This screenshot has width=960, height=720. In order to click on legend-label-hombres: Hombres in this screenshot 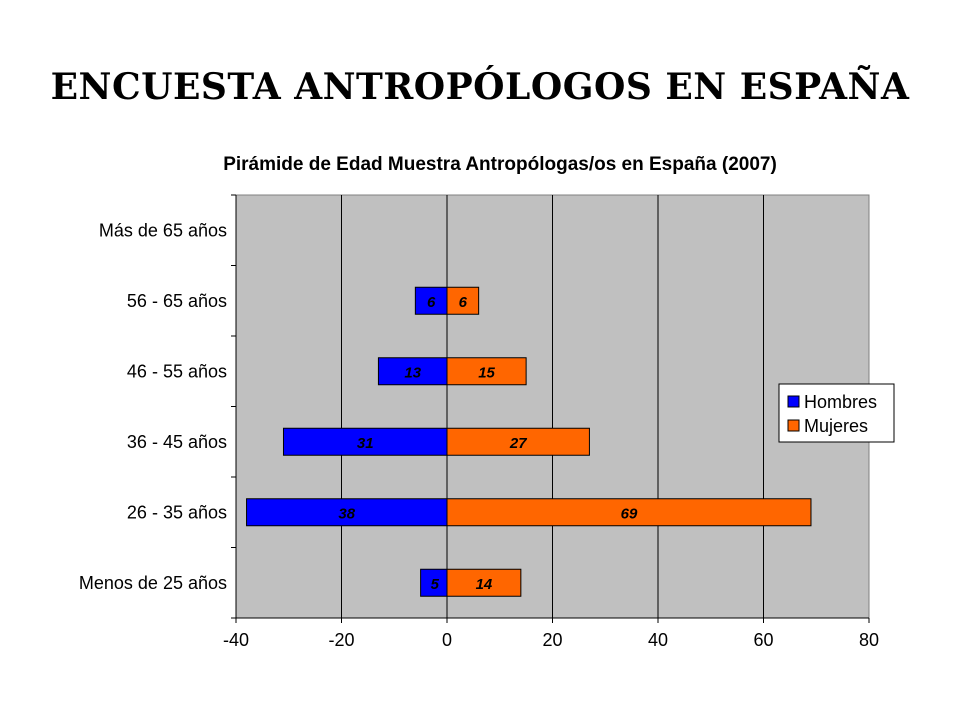, I will do `click(840, 402)`.